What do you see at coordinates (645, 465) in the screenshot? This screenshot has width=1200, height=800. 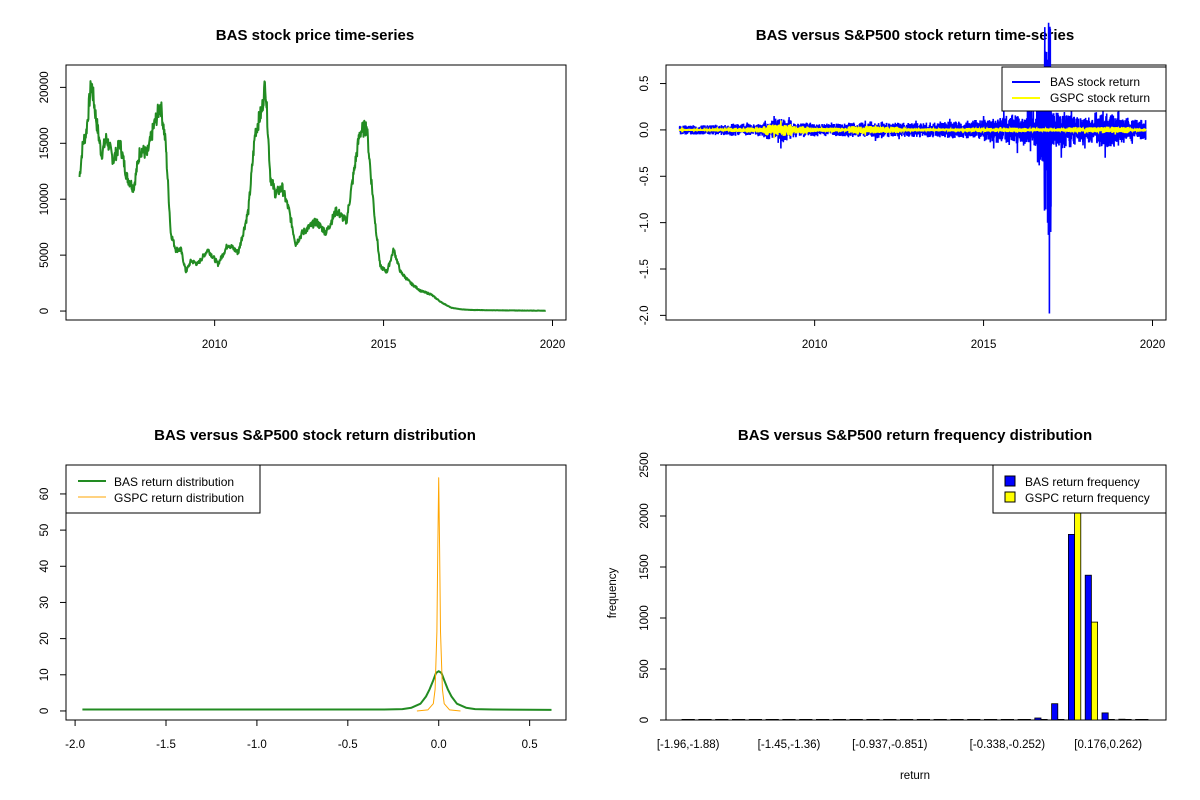 I see `y-tick-label: 2500` at bounding box center [645, 465].